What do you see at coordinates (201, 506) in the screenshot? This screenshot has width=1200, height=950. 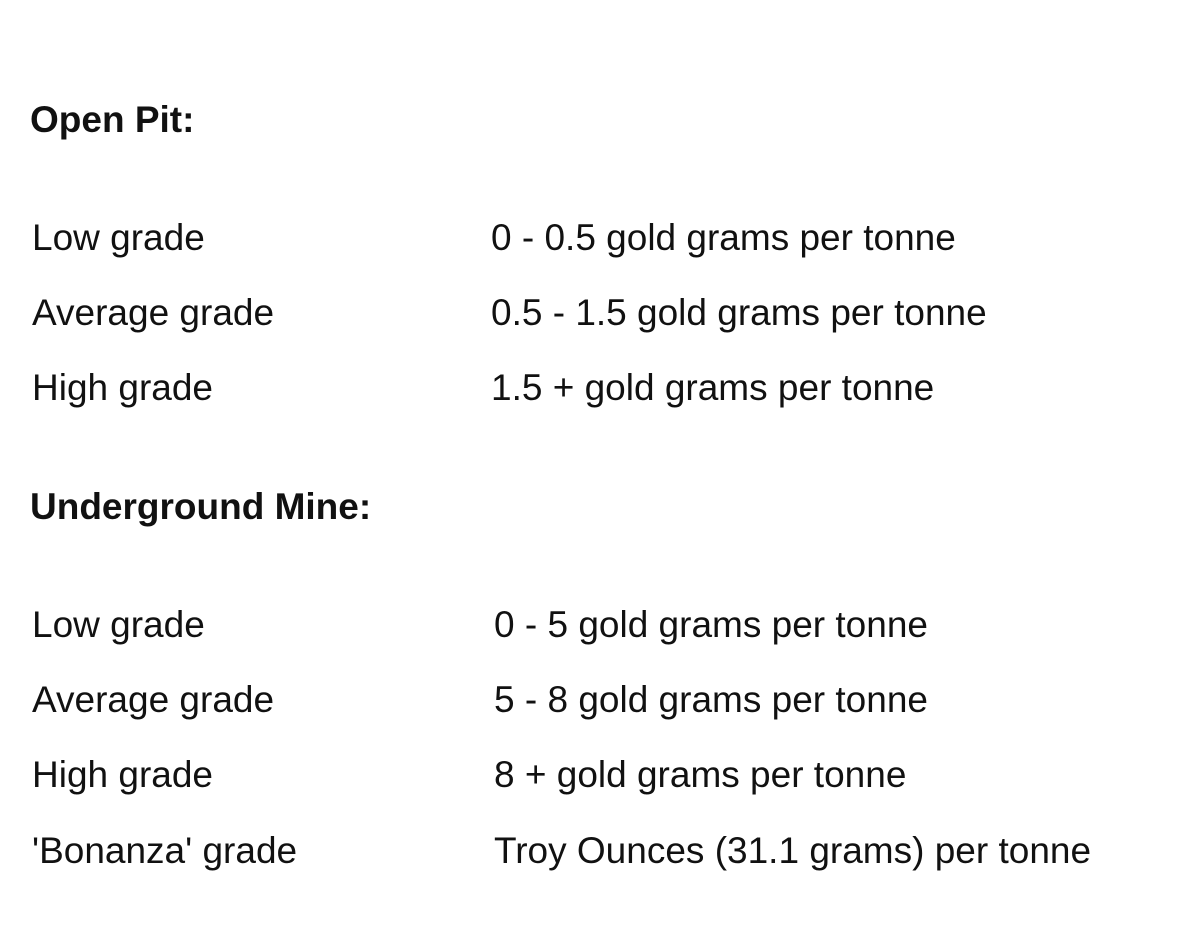 I see `section-heading-underground-mine: Underground Mine:` at bounding box center [201, 506].